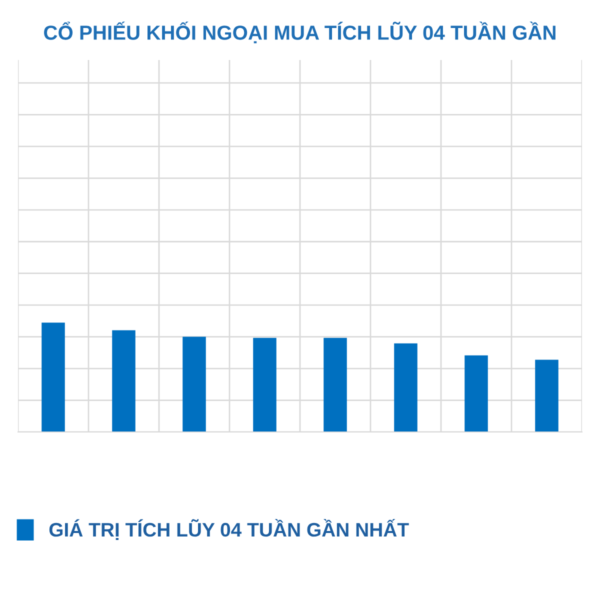 Image resolution: width=600 pixels, height=600 pixels. I want to click on chart-title: CỔ PHIẾU KHỐI NGOẠI MUA TÍCH LŨY 04 TUẦN GẦN, so click(300, 33).